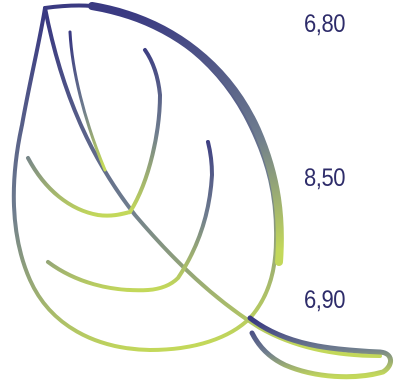  Describe the element at coordinates (325, 178) in the screenshot. I see `value-label: 8,50` at that location.